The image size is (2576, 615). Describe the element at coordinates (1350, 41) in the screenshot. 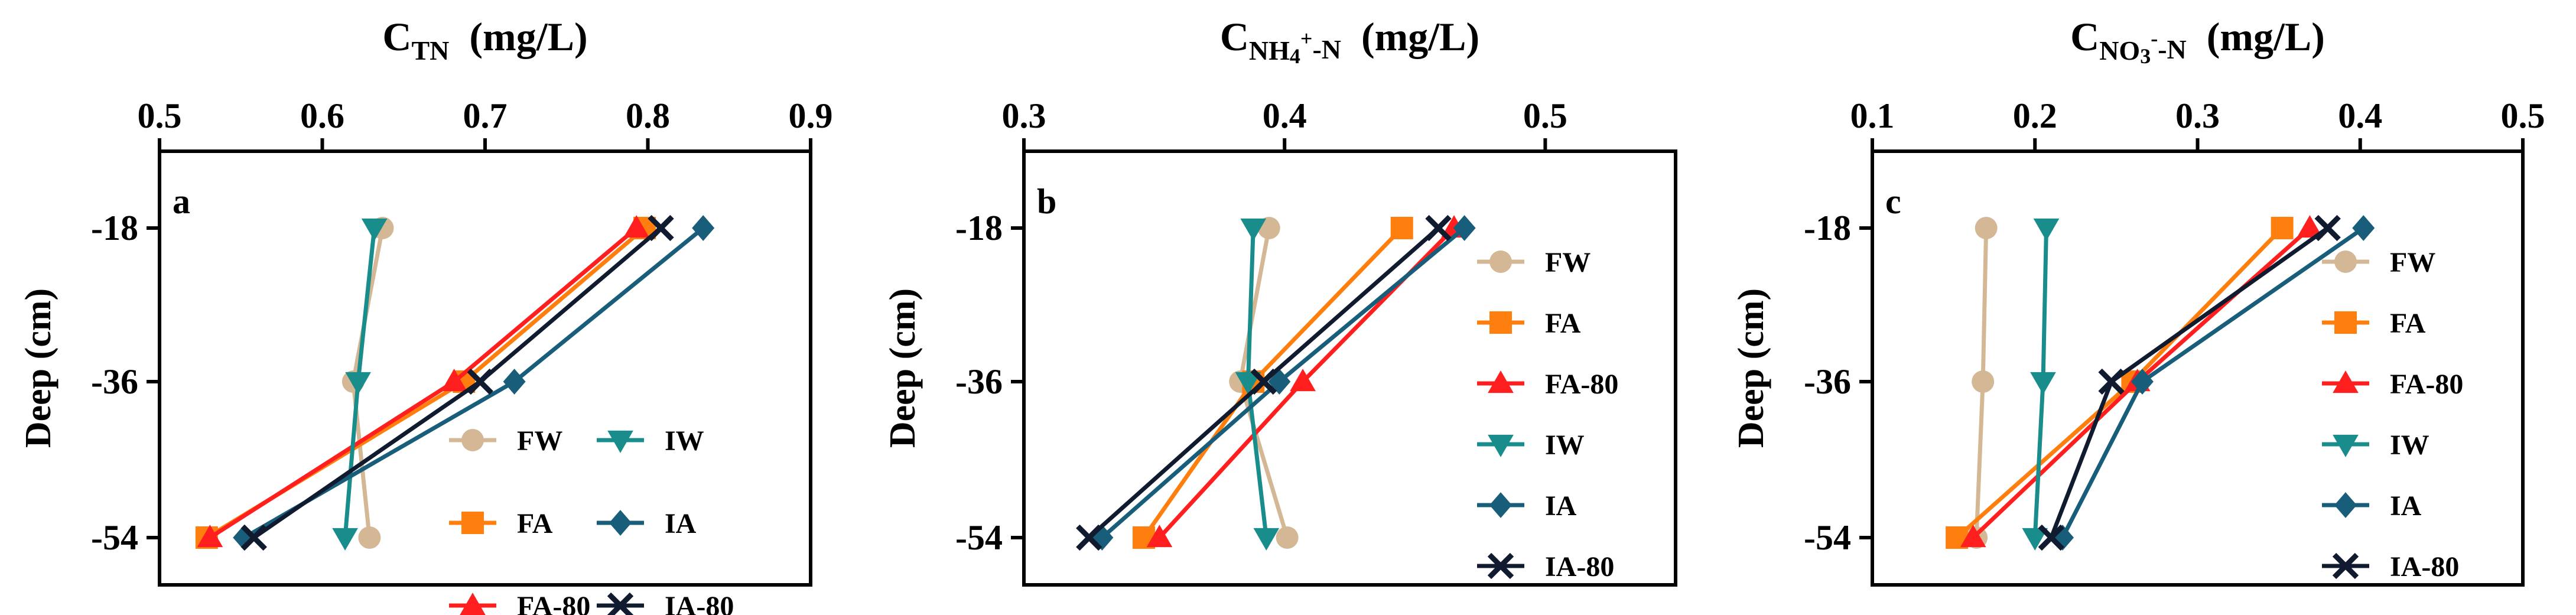

I see `panel-title: CNH4+-N (mg/L)` at that location.